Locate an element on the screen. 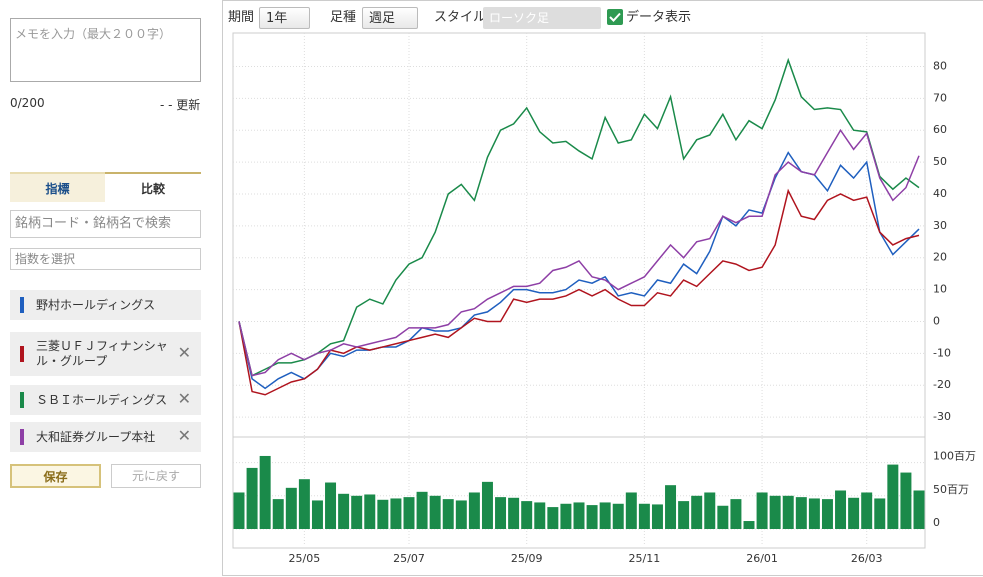 Image resolution: width=983 pixels, height=577 pixels. y-tick-label: 60 is located at coordinates (940, 129).